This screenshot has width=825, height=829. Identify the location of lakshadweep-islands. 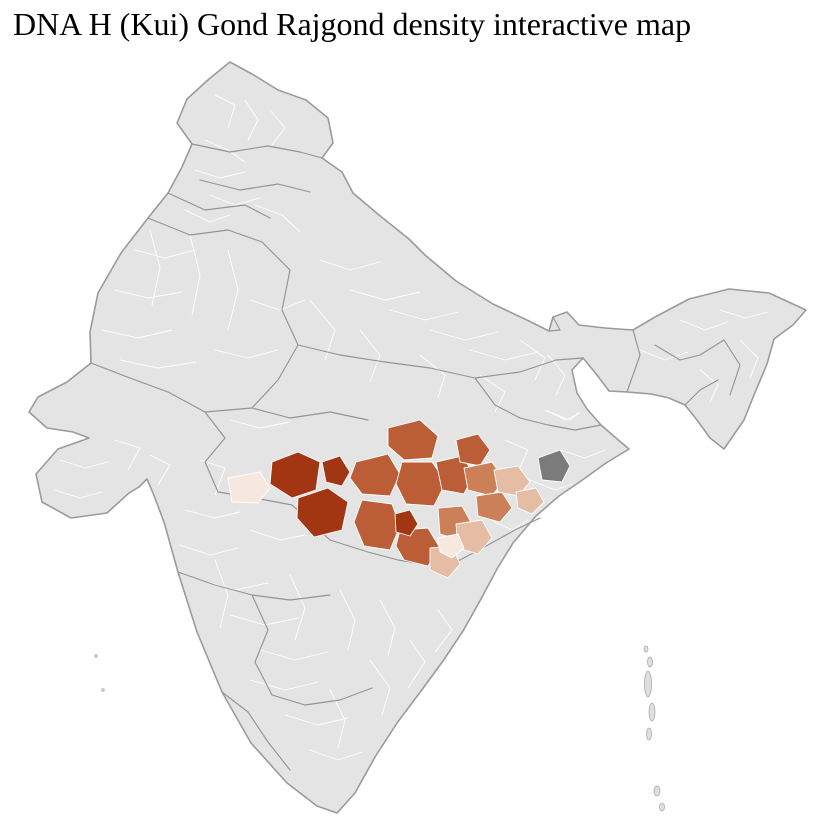
(99, 673).